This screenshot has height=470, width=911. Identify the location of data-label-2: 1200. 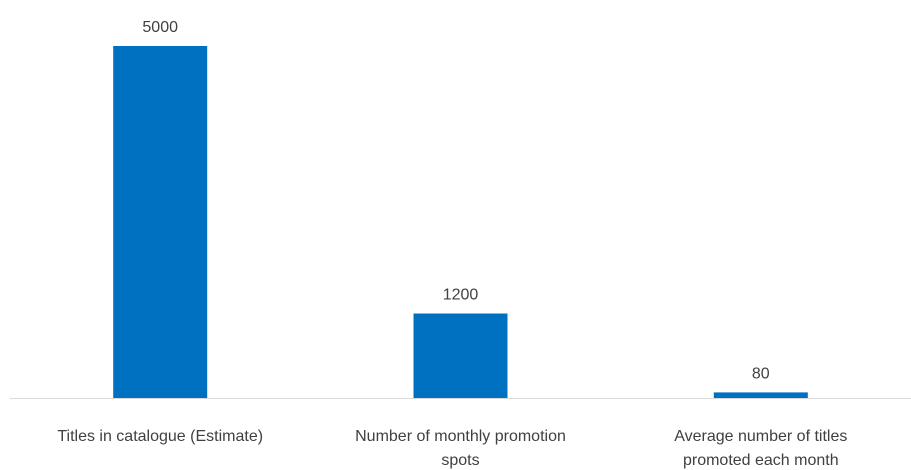
(461, 295).